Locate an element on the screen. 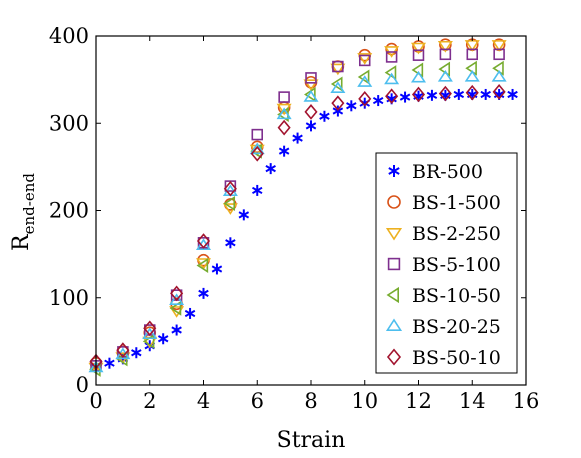  legend-item-bs-5-100: BS-5-100 is located at coordinates (444, 265).